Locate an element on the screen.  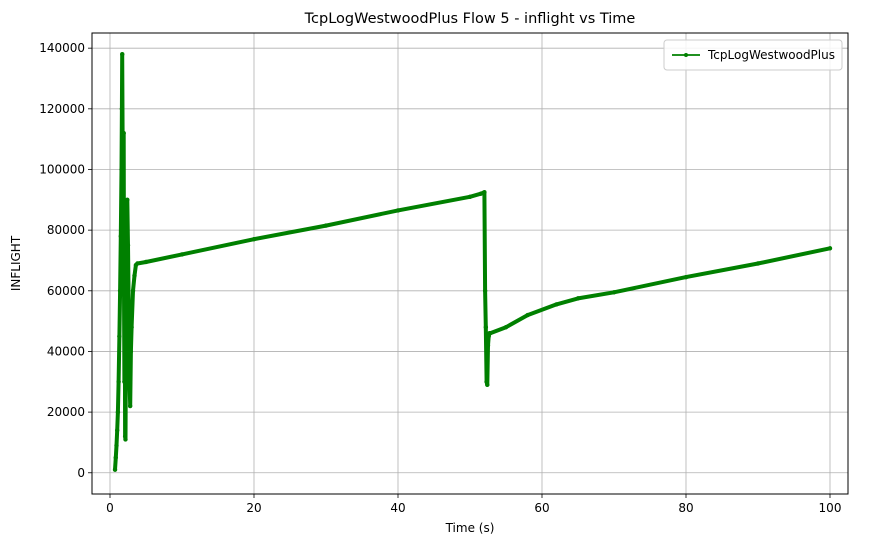
x-tick-label: 80 is located at coordinates (685, 508).